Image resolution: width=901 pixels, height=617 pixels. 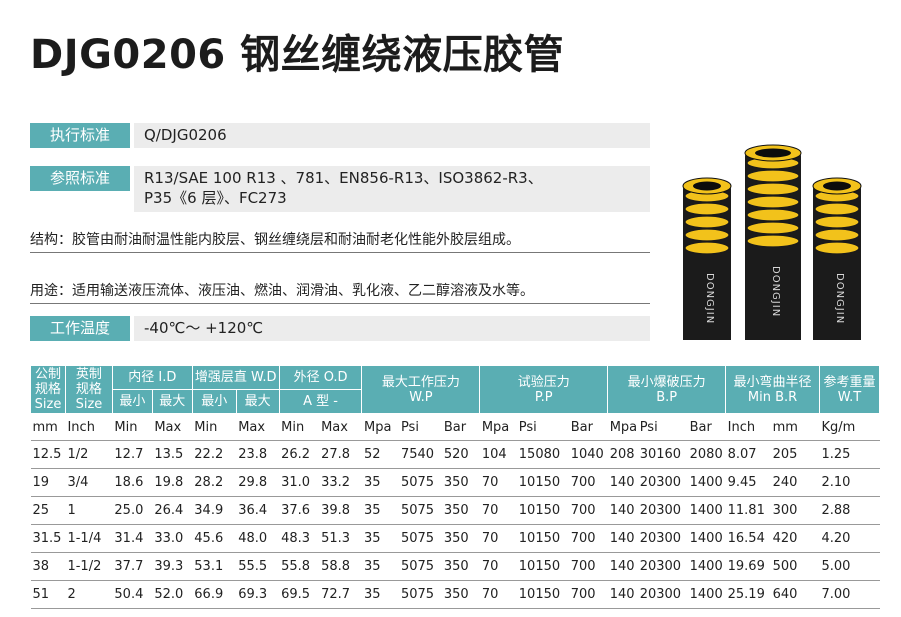 What do you see at coordinates (748, 482) in the screenshot?
I see `table-cell: 9.45` at bounding box center [748, 482].